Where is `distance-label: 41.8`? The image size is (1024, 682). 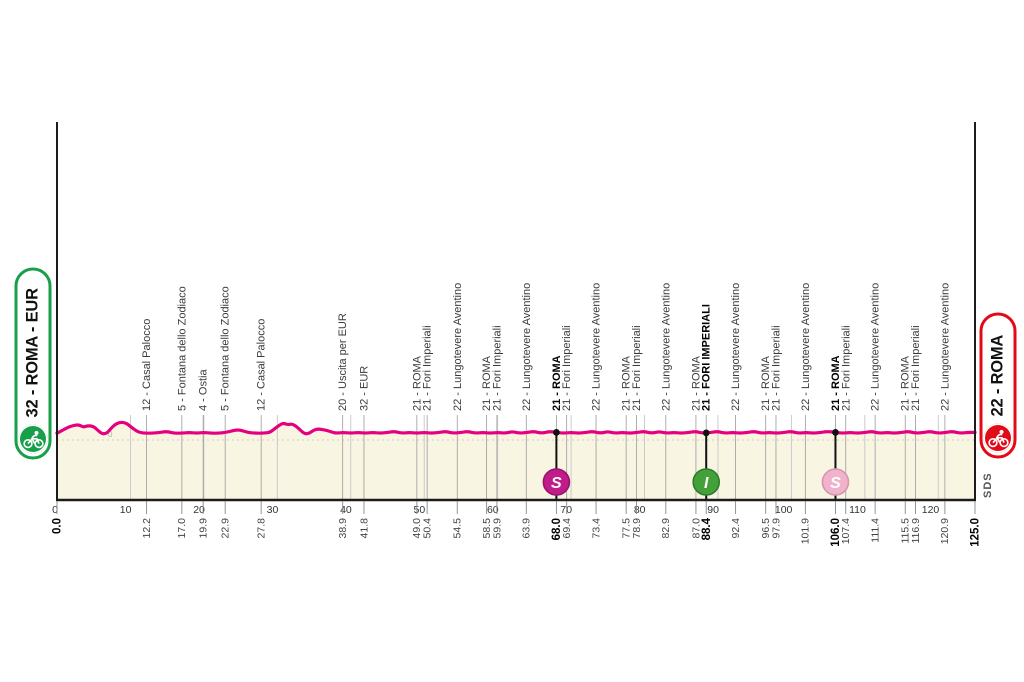
distance-label: 41.8 is located at coordinates (364, 528).